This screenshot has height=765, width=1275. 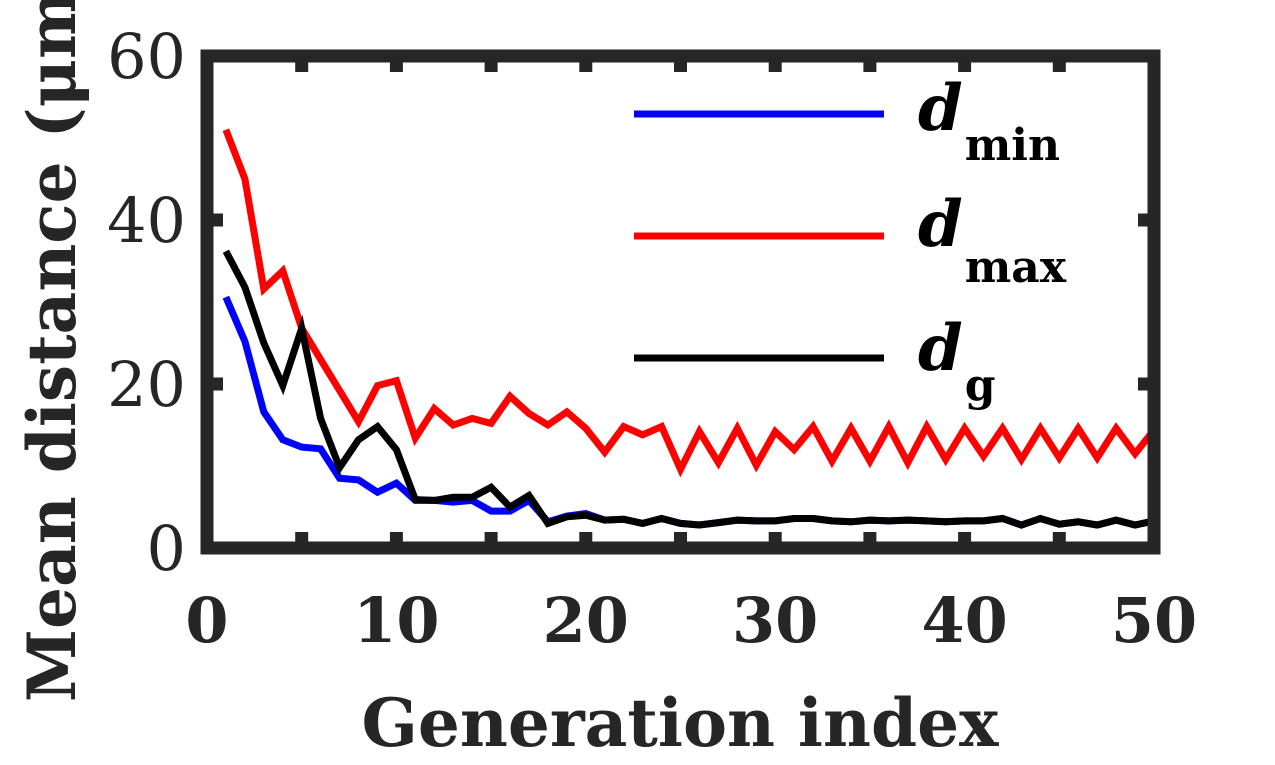 What do you see at coordinates (964, 620) in the screenshot?
I see `x-tick-label: 40` at bounding box center [964, 620].